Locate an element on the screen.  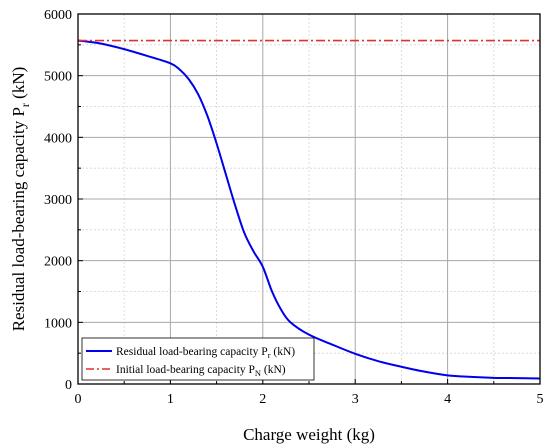
x-tick-label: 1 is located at coordinates (170, 399).